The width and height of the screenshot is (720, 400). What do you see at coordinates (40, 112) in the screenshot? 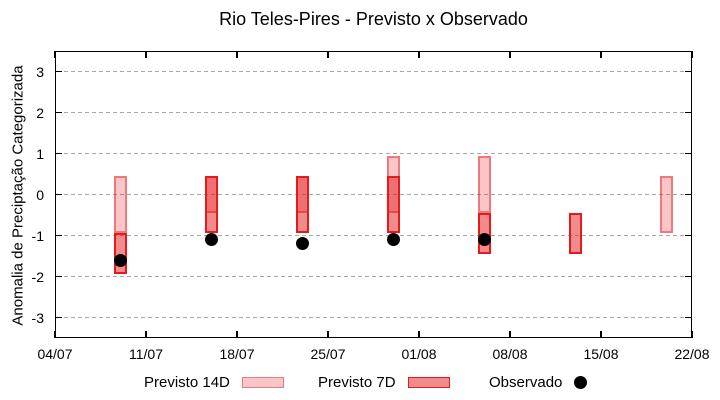
I see `y-tick-label: 2` at bounding box center [40, 112].